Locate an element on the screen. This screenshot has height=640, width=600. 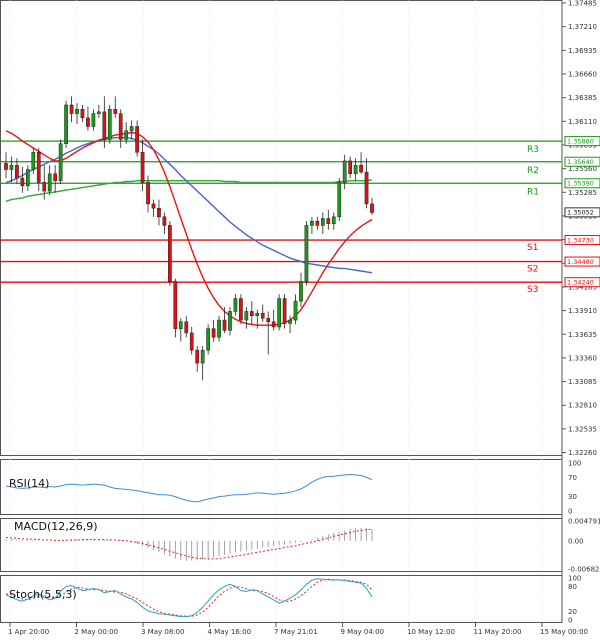
level-tag-s1: 1.34730 is located at coordinates (580, 240).